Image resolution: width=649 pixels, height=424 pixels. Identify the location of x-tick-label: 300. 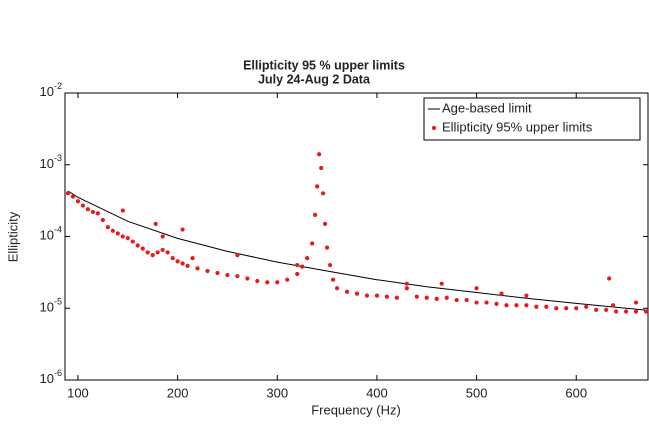
(277, 392).